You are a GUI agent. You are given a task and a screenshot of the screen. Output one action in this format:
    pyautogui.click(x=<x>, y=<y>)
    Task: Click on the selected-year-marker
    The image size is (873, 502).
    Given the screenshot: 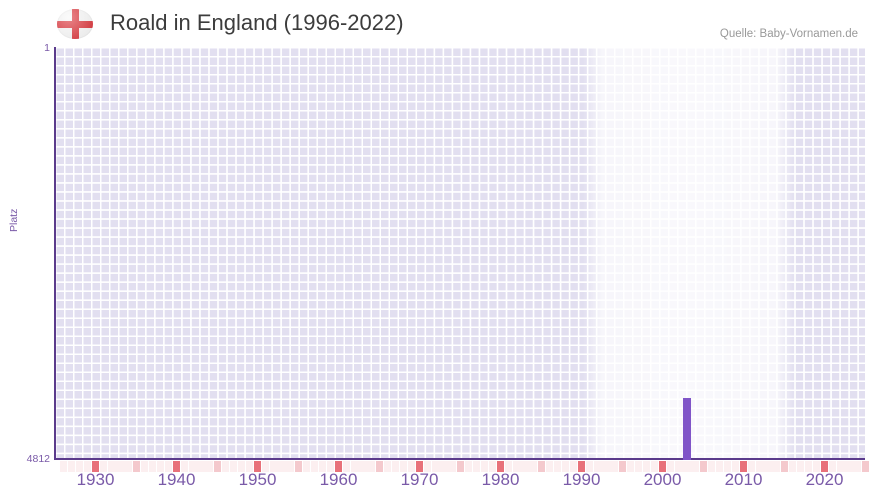 What is the action you would take?
    pyautogui.click(x=686, y=457)
    